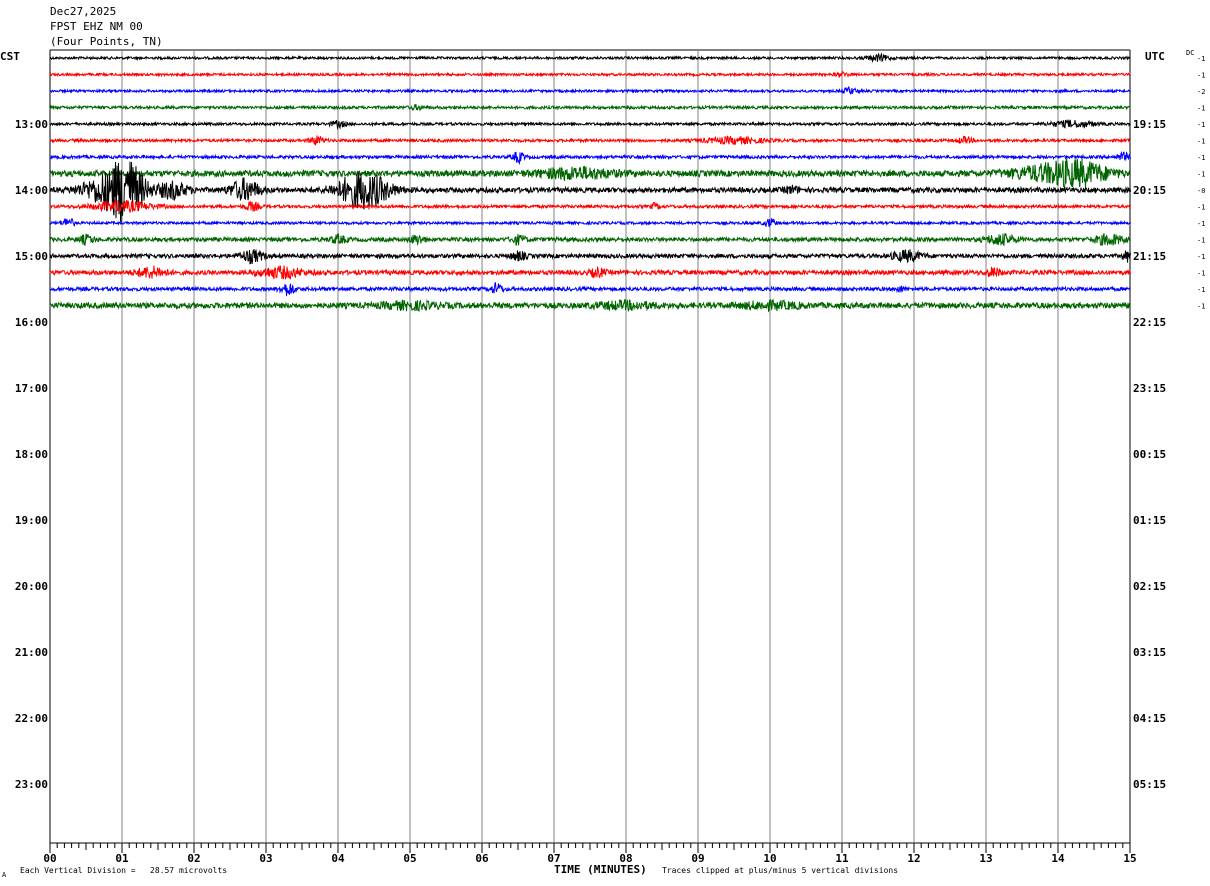 The width and height of the screenshot is (1210, 886). Describe the element at coordinates (842, 858) in the screenshot. I see `x-tick-label: 11` at that location.